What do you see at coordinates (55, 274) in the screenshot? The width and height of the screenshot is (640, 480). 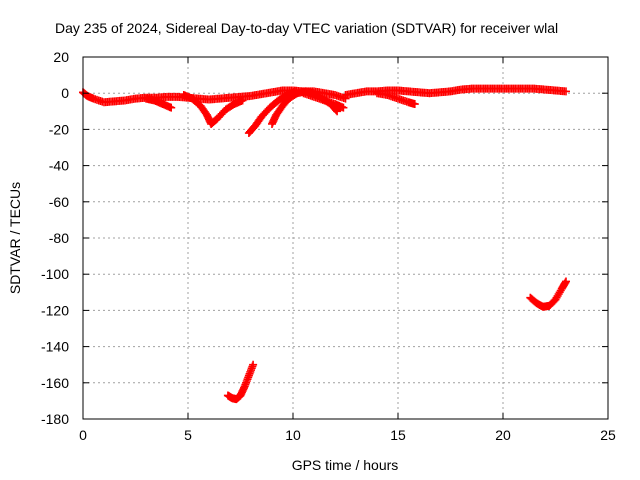 I see `y-tick-label: -100` at bounding box center [55, 274].